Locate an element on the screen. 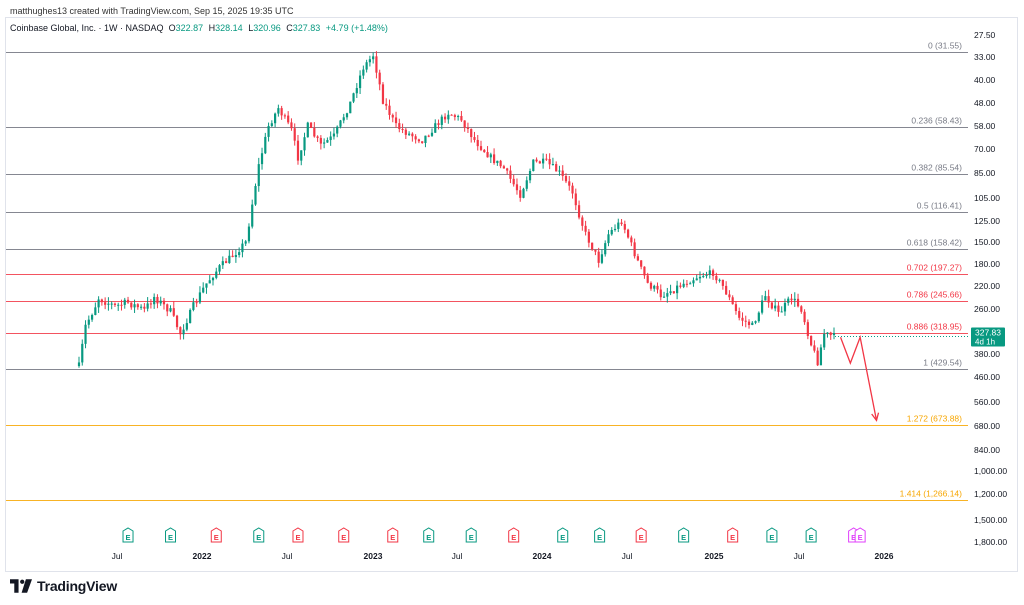 This screenshot has height=605, width=1024. tradingview-logo: TradingView is located at coordinates (63, 586).